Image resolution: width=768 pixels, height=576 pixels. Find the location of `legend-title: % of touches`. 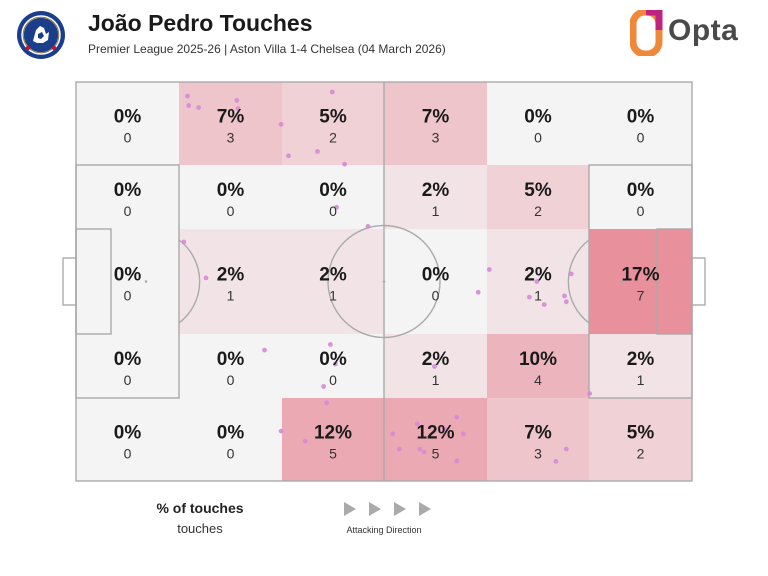

legend-title: % of touches is located at coordinates (200, 508).